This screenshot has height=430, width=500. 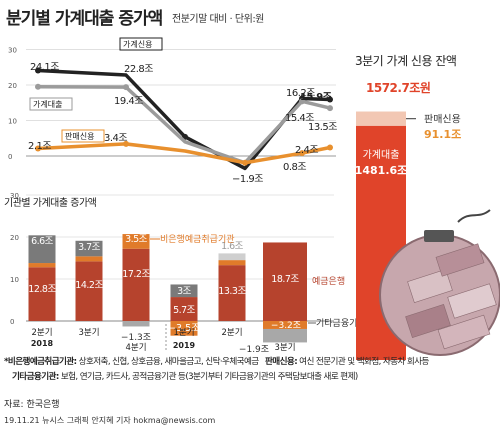 I want to click on source-text: 자료: 한국은행, so click(x=32, y=405).